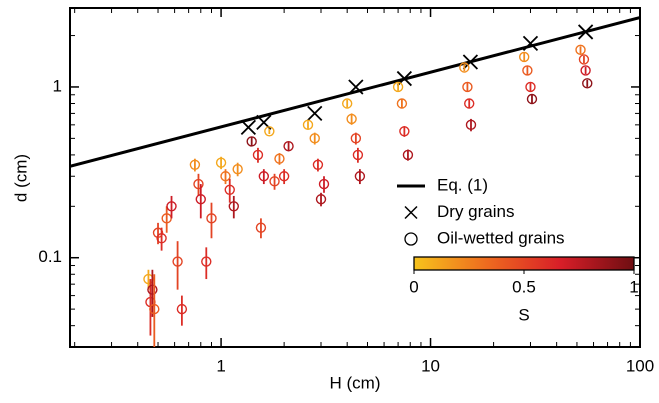 The height and width of the screenshot is (403, 659). Describe the element at coordinates (20, 178) in the screenshot. I see `y-axis-label: d (cm)` at that location.